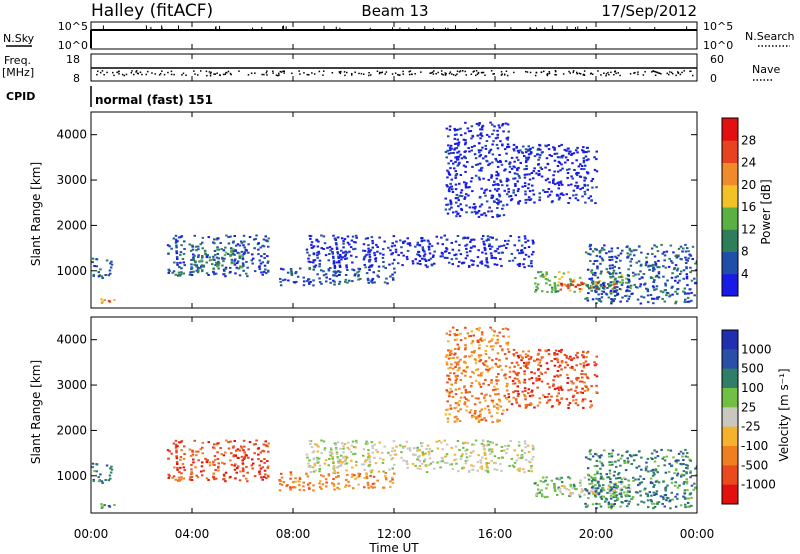 Image resolution: width=800 pixels, height=554 pixels. What do you see at coordinates (293, 534) in the screenshot?
I see `time-tick-label: 08:00` at bounding box center [293, 534].